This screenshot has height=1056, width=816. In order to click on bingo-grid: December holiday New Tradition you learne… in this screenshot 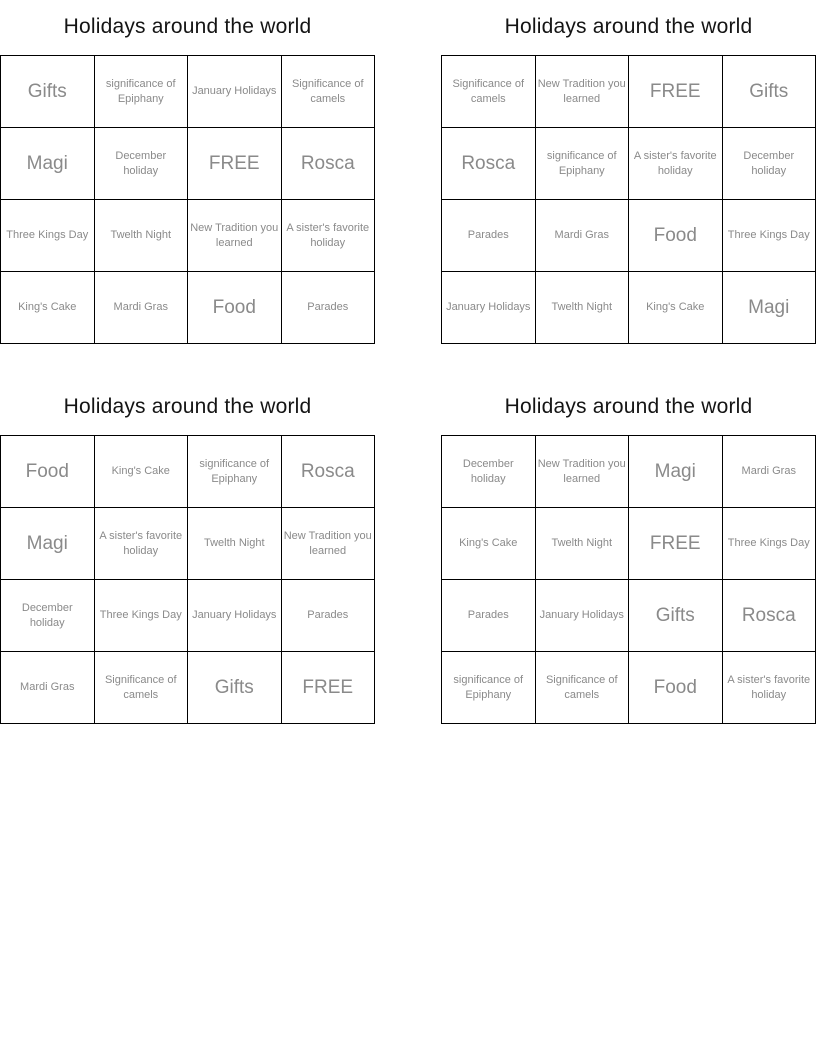, I will do `click(628, 579)`.